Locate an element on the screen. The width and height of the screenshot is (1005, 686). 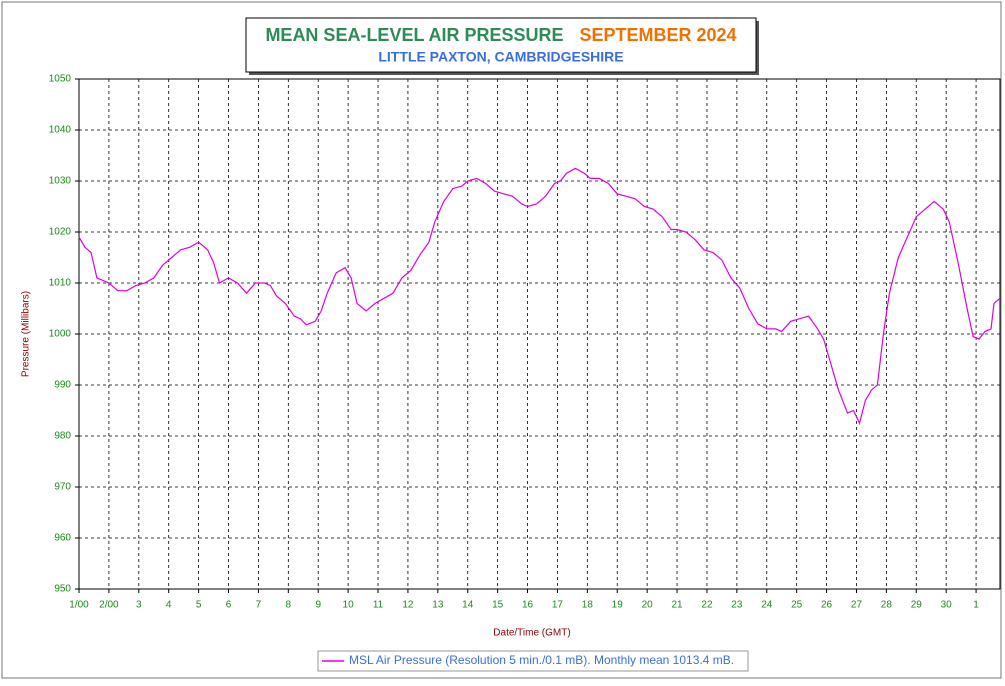
y-tick-label: 1020 is located at coordinates (60, 232).